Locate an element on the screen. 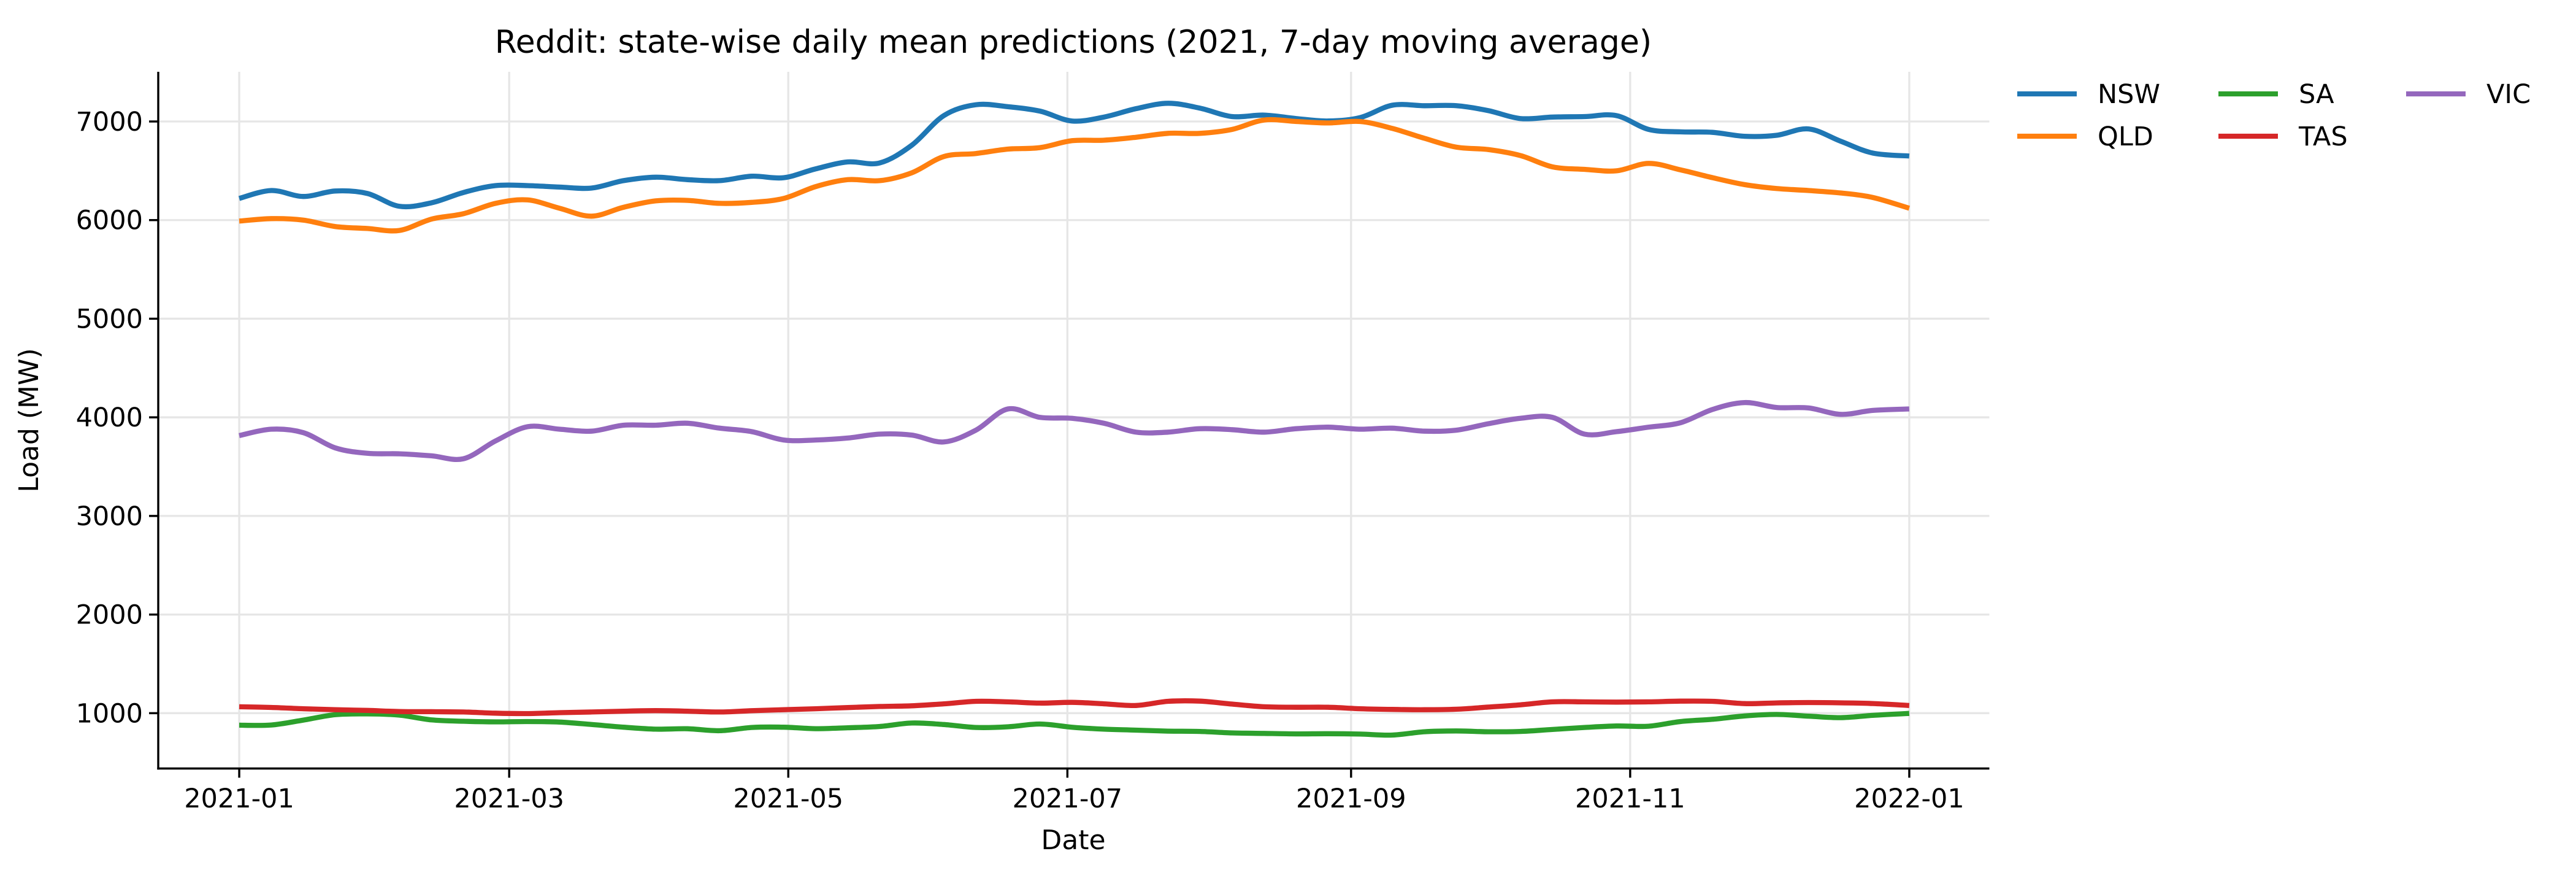 The height and width of the screenshot is (886, 2576). legend-label-QLD: QLD is located at coordinates (2125, 136).